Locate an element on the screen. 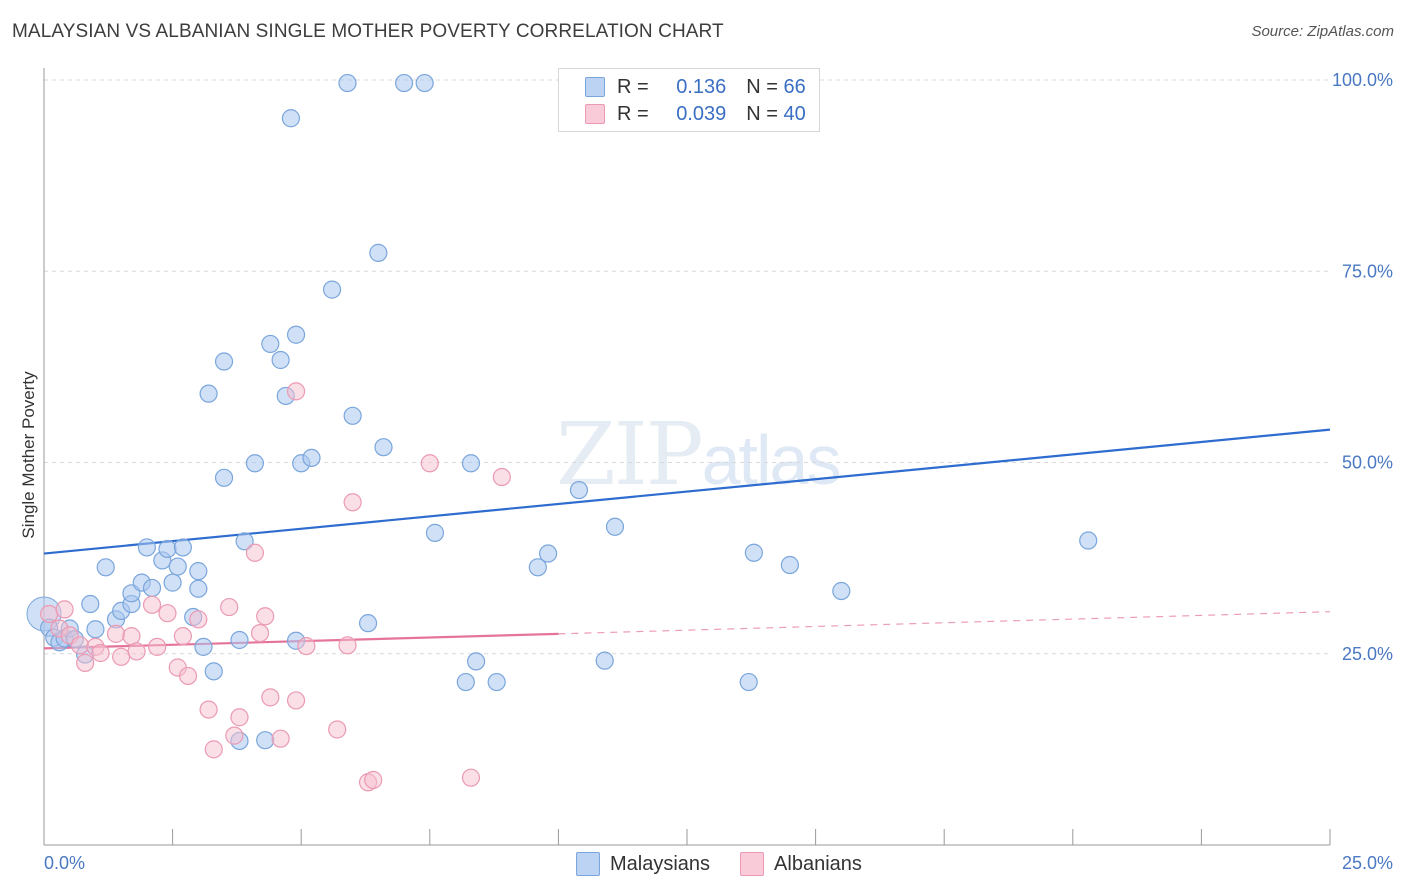 The height and width of the screenshot is (892, 1406). x-tick-label: 0.0% is located at coordinates (64, 863).